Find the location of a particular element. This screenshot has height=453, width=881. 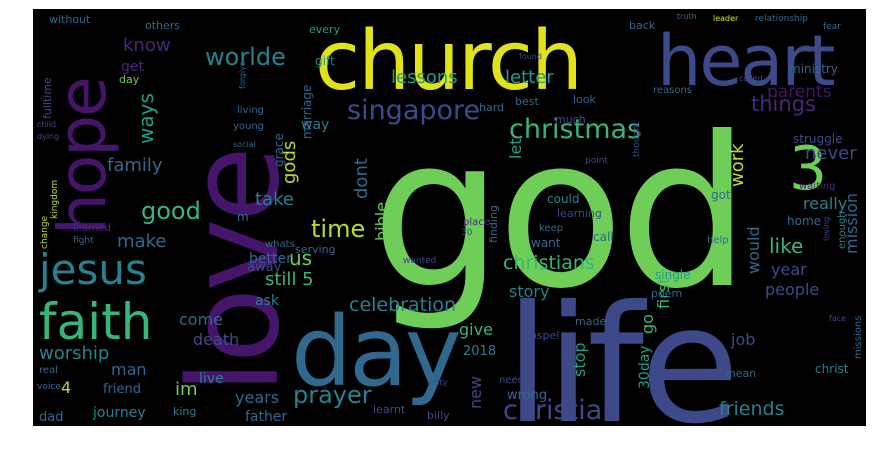

word-im: im is located at coordinates (186, 389).